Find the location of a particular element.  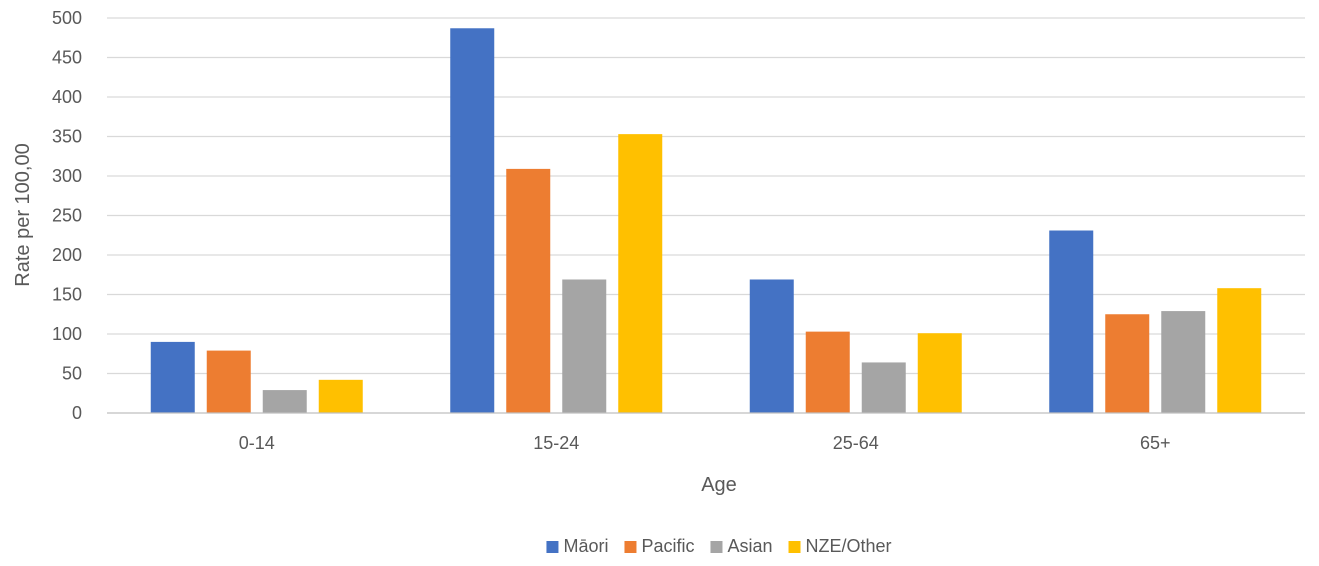

x-tick-label: 65+ is located at coordinates (1155, 443).